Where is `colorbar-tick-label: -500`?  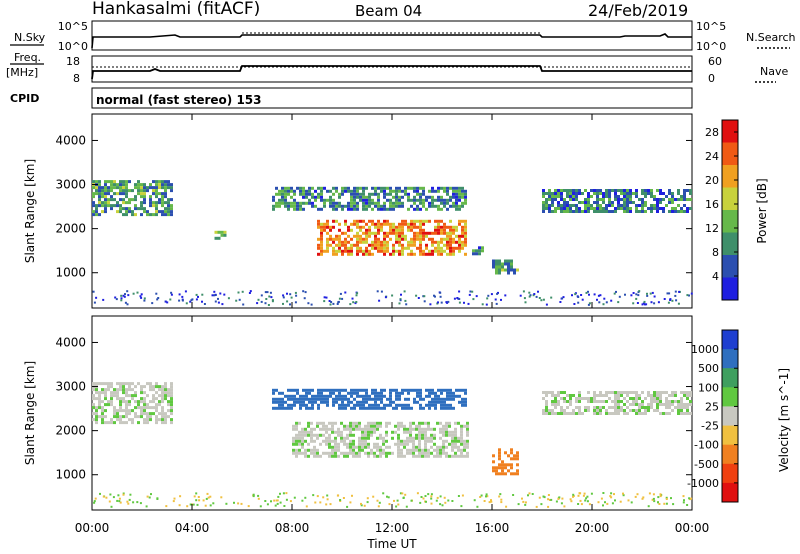 colorbar-tick-label: -500 is located at coordinates (706, 464).